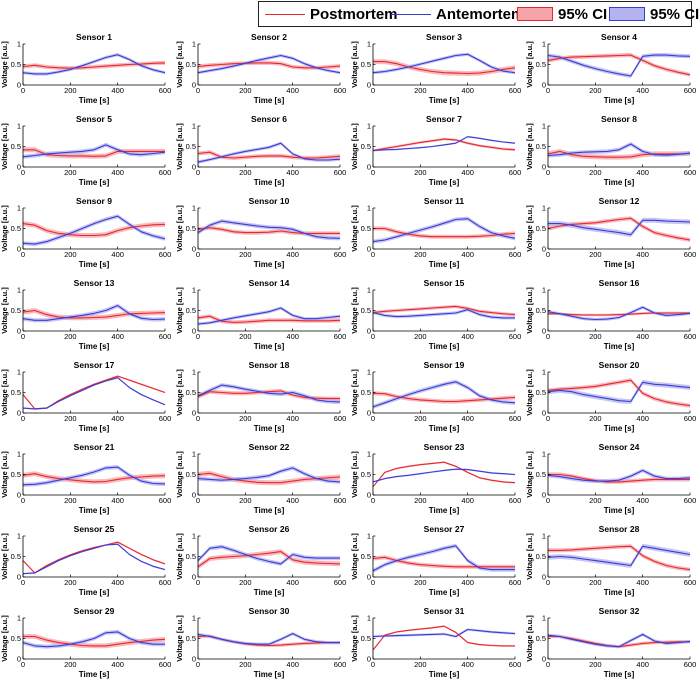  Describe the element at coordinates (269, 611) in the screenshot. I see `subplot-title: Sensor 30` at that location.